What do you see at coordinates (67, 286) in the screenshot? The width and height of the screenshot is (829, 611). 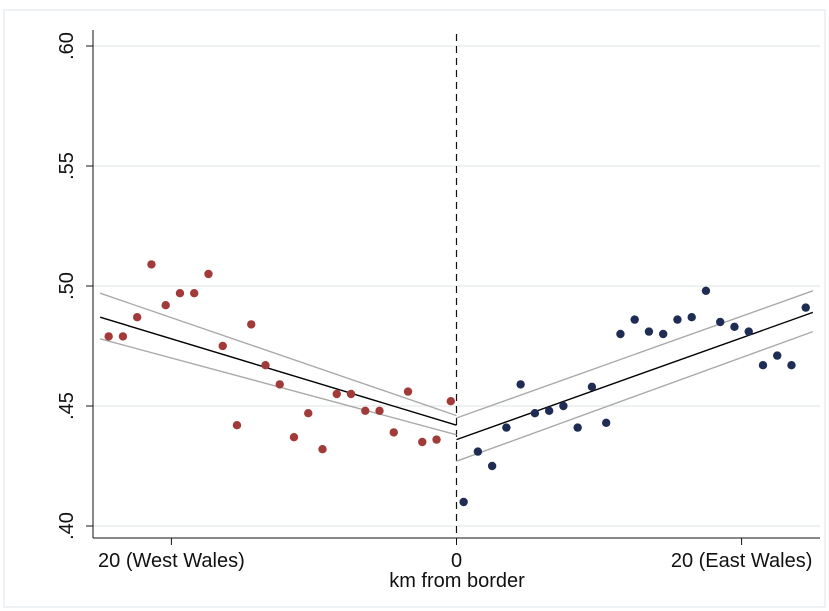 I see `y-tick-label: .50` at bounding box center [67, 286].